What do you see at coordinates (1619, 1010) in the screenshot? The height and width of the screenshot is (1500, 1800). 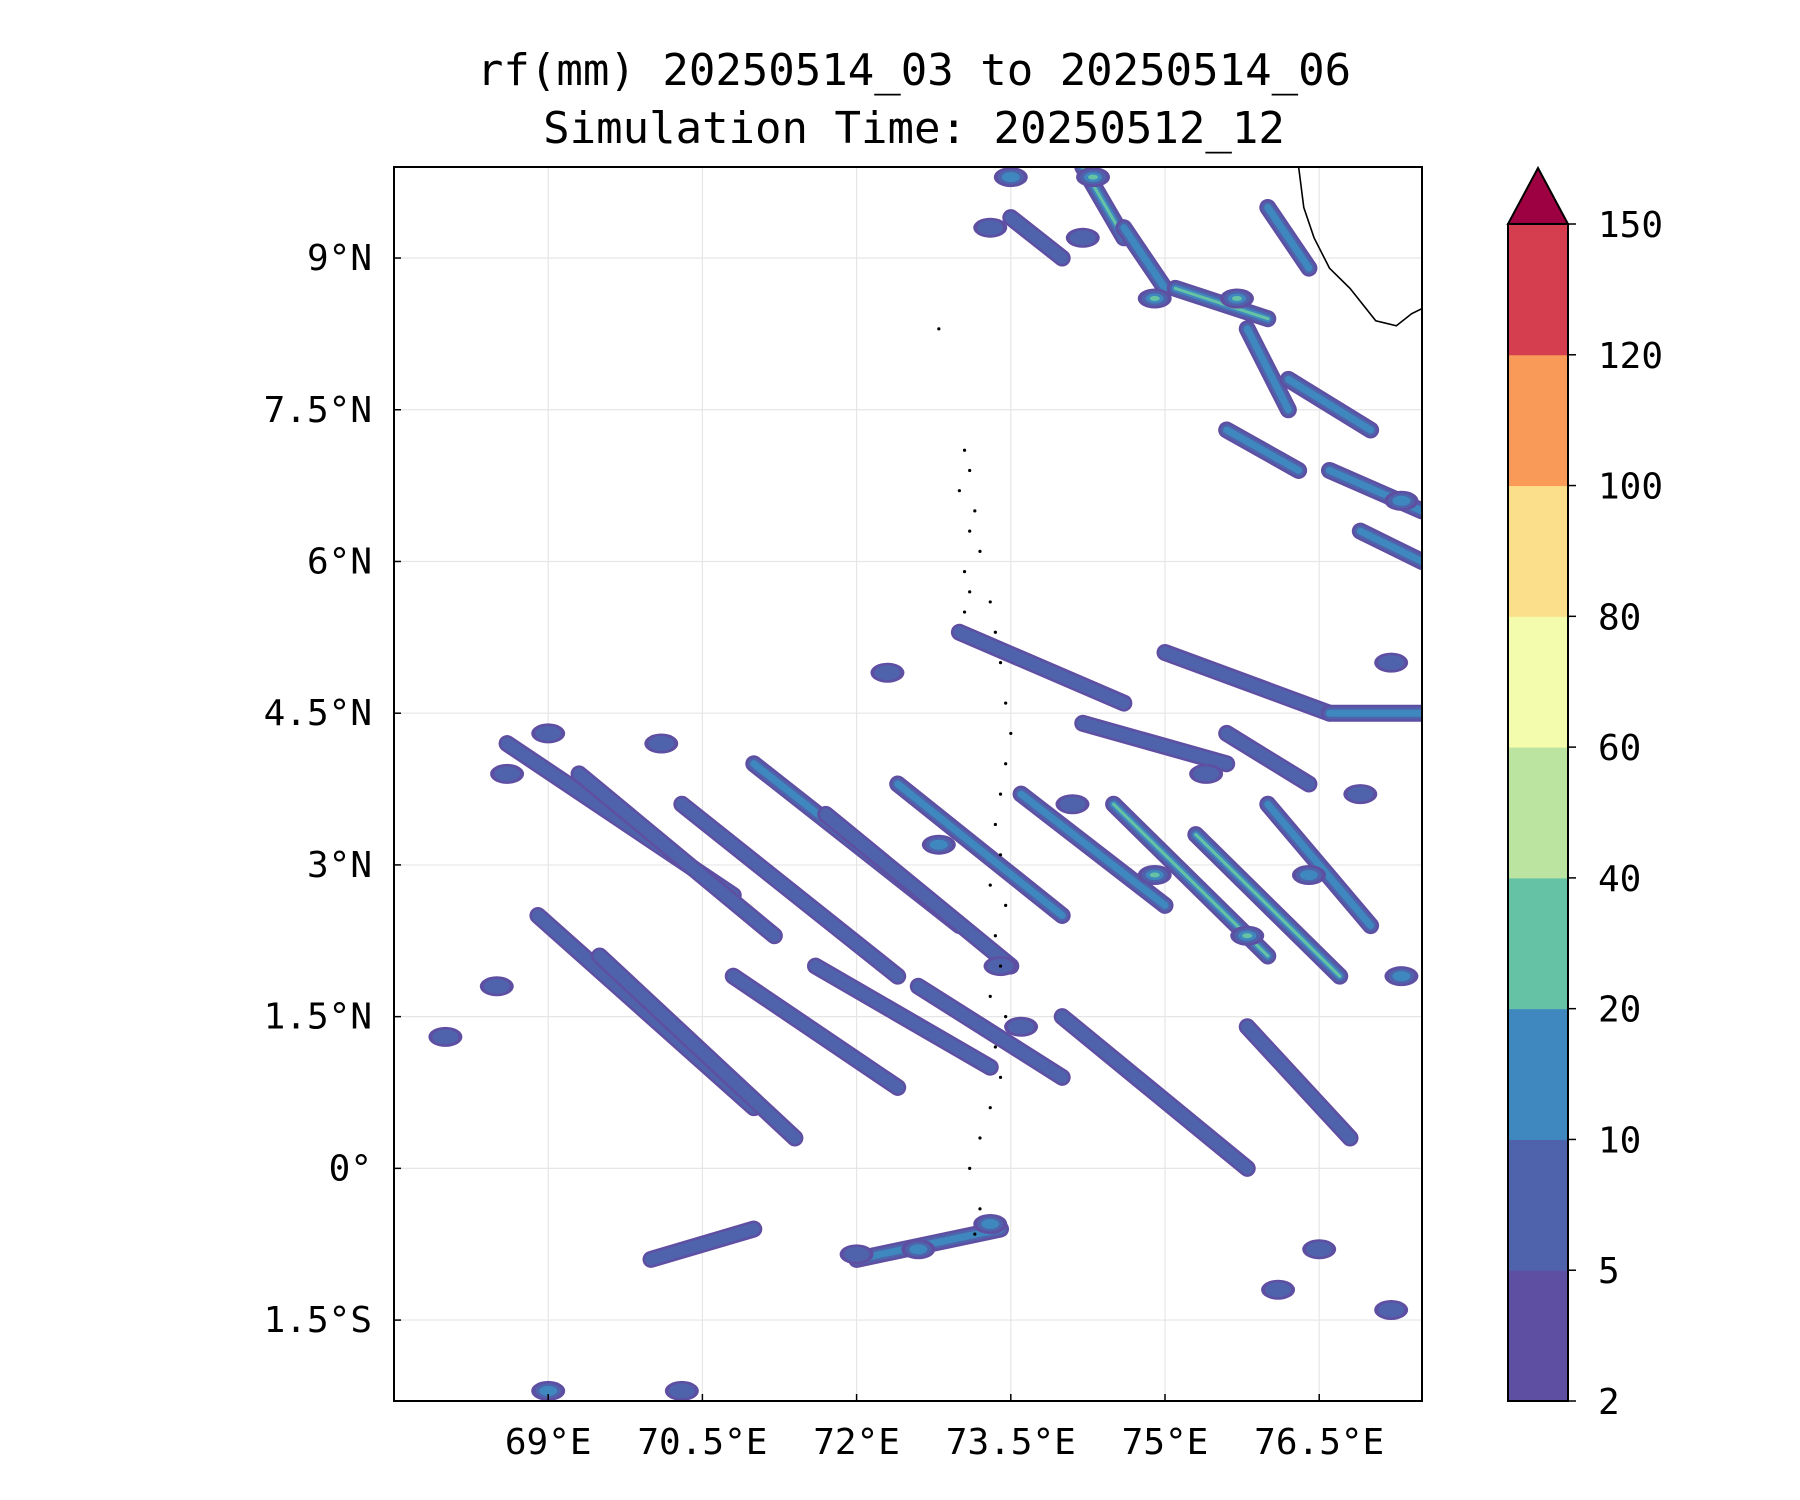 I see `colorbar-tick-label: 20` at bounding box center [1619, 1010].